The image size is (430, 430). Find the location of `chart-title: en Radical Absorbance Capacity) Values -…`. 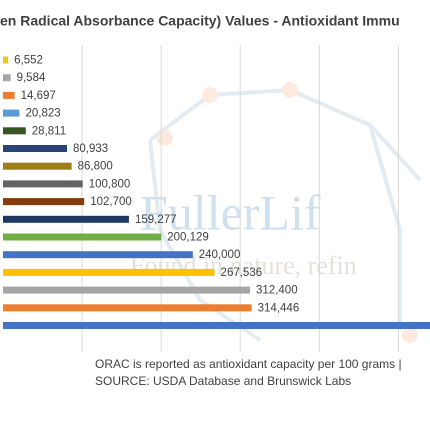

chart-title: en Radical Absorbance Capacity) Values -… is located at coordinates (200, 21).